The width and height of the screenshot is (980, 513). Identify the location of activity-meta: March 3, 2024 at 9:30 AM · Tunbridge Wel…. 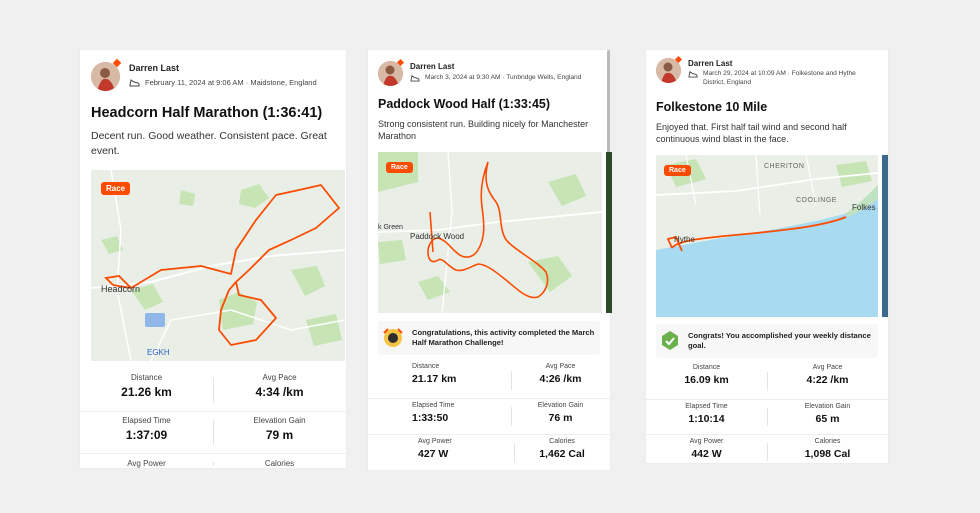
(508, 78).